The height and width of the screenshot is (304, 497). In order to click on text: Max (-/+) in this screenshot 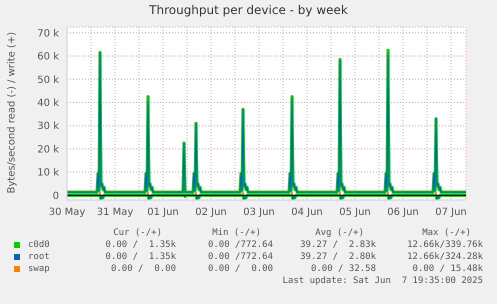, I will do `click(446, 233)`.